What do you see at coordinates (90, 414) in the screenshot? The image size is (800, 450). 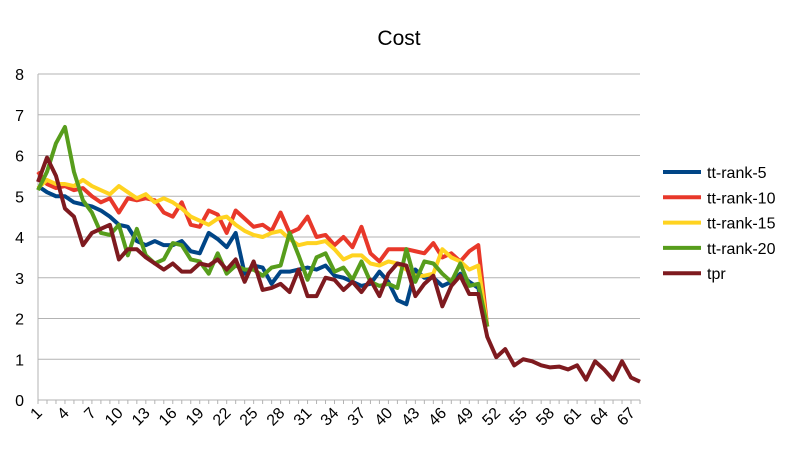 I see `x-tick-label: 7` at bounding box center [90, 414].